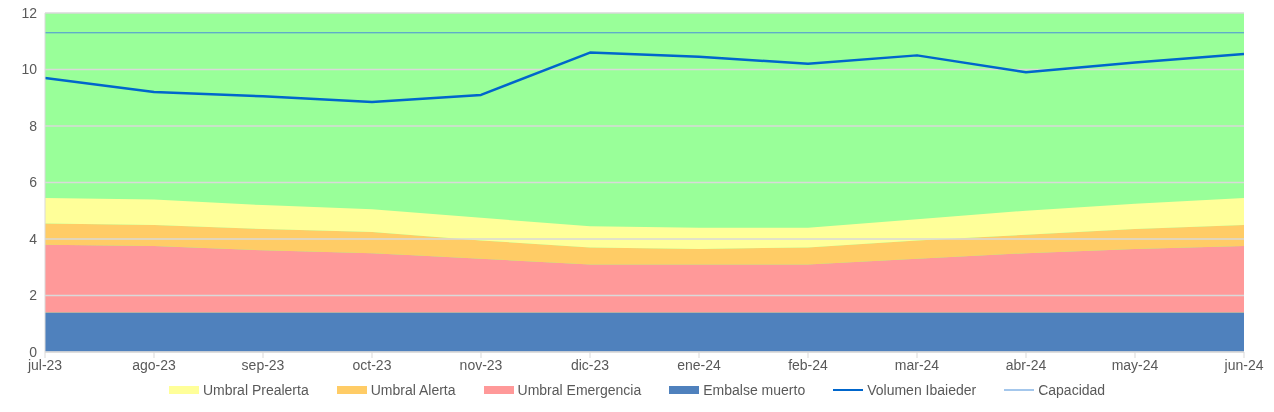 The image size is (1274, 412). What do you see at coordinates (590, 364) in the screenshot?
I see `x-tick-label: dic-23` at bounding box center [590, 364].